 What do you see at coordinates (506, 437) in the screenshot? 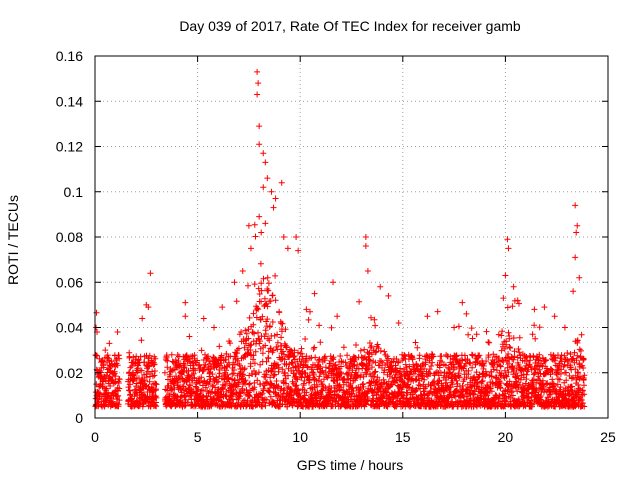
I see `x-tick-label: 20` at bounding box center [506, 437].